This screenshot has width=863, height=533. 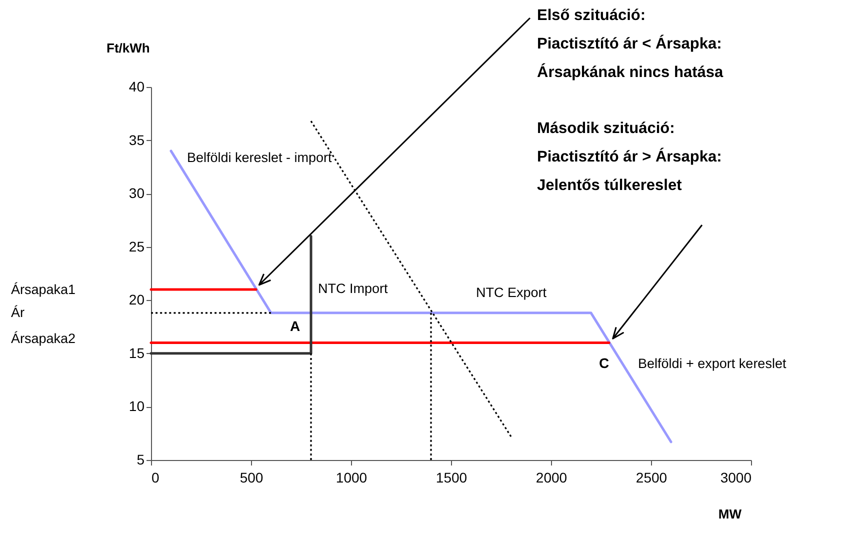 What do you see at coordinates (18, 312) in the screenshot?
I see `text: Ár` at bounding box center [18, 312].